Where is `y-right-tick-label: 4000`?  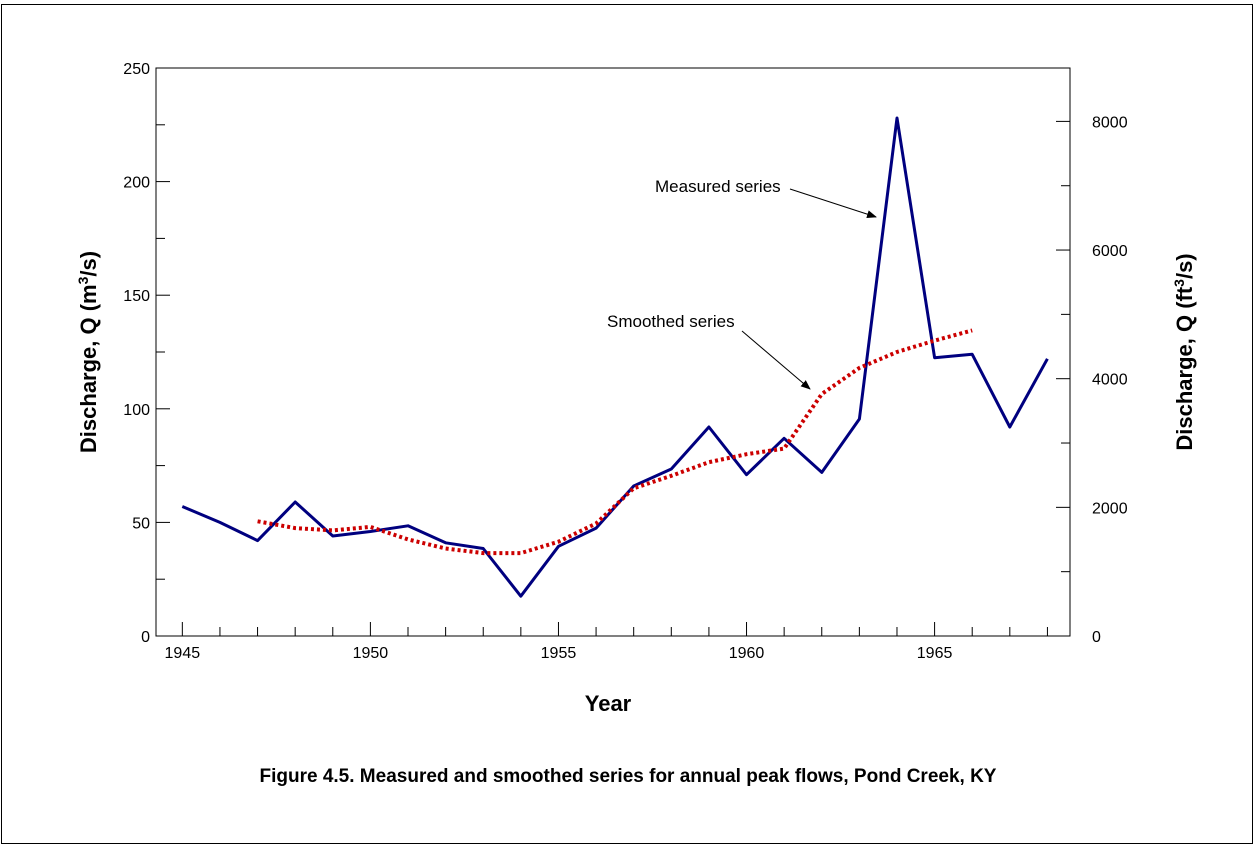 y-right-tick-label: 4000 is located at coordinates (1110, 380).